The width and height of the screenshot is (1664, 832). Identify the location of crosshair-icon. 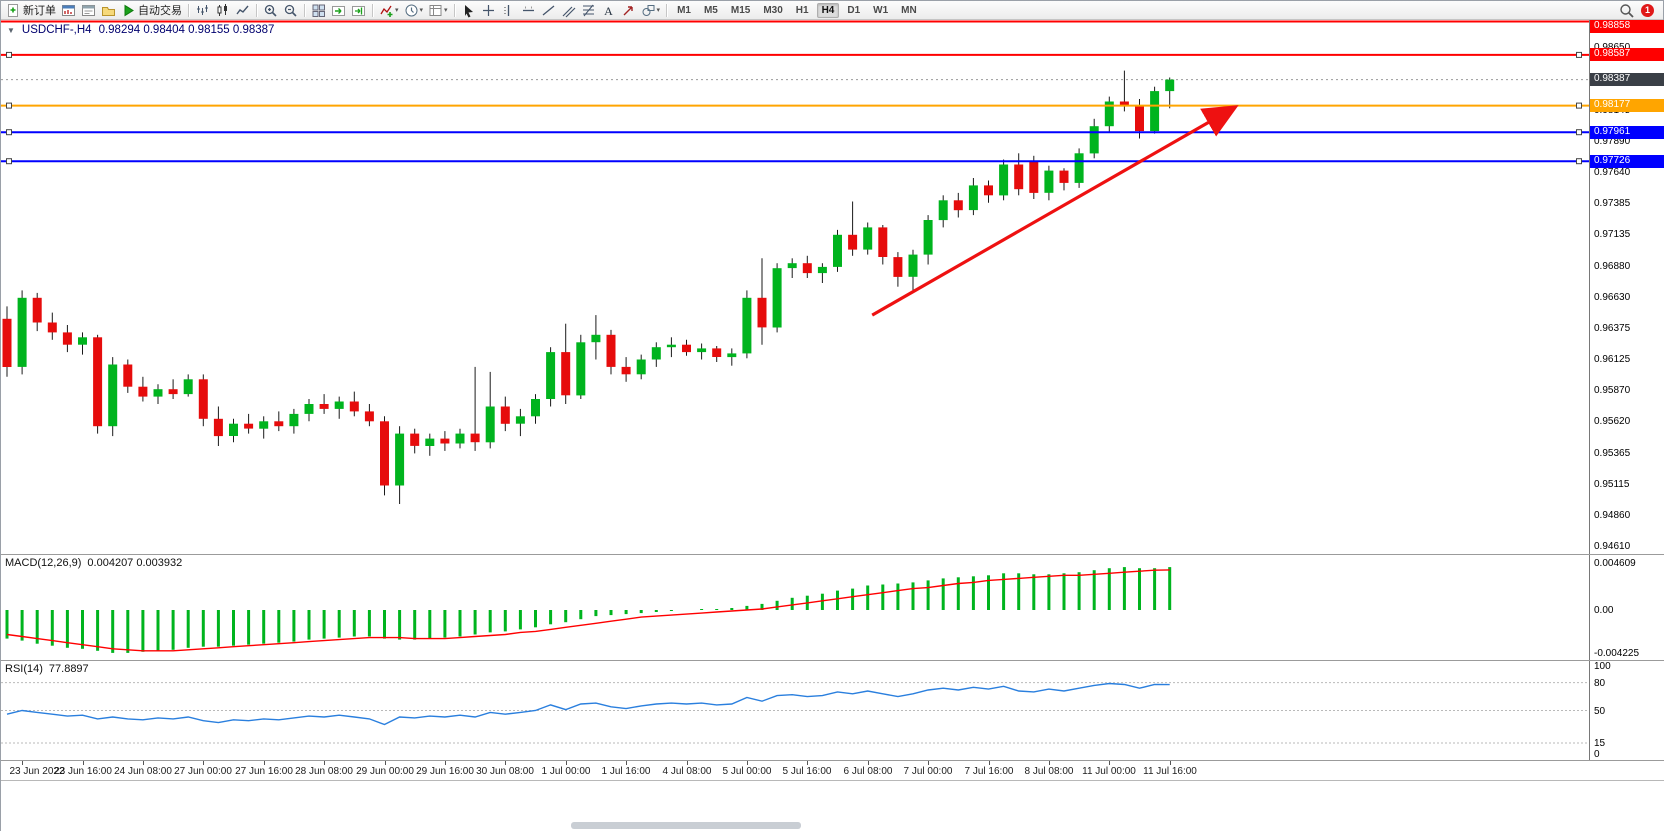
(488, 10).